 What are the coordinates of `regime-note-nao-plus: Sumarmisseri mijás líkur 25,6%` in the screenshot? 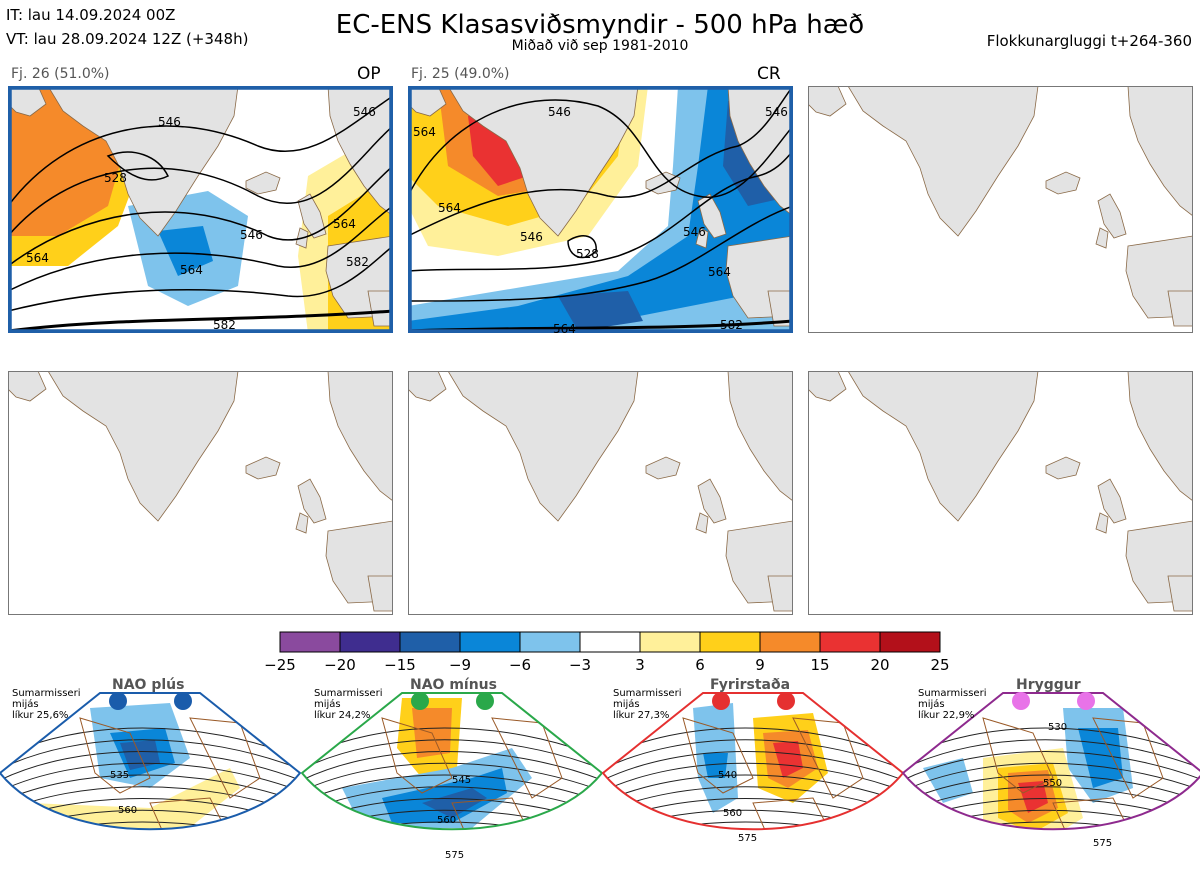 It's located at (46, 704).